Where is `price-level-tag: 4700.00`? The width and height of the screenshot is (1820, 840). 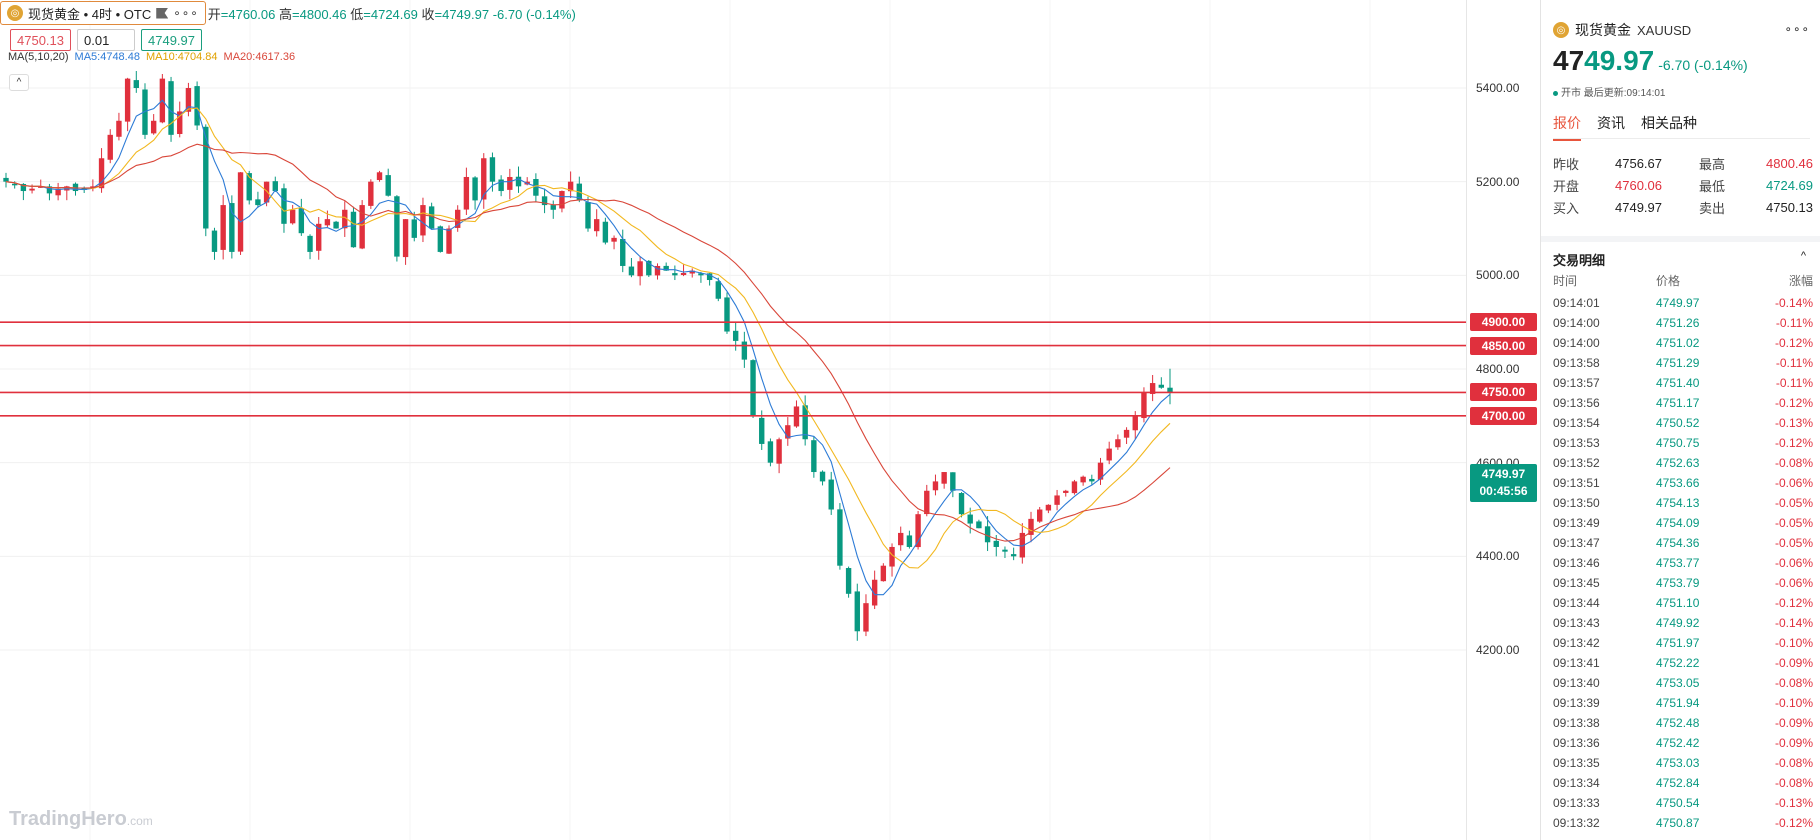
price-level-tag: 4700.00 is located at coordinates (1503, 415).